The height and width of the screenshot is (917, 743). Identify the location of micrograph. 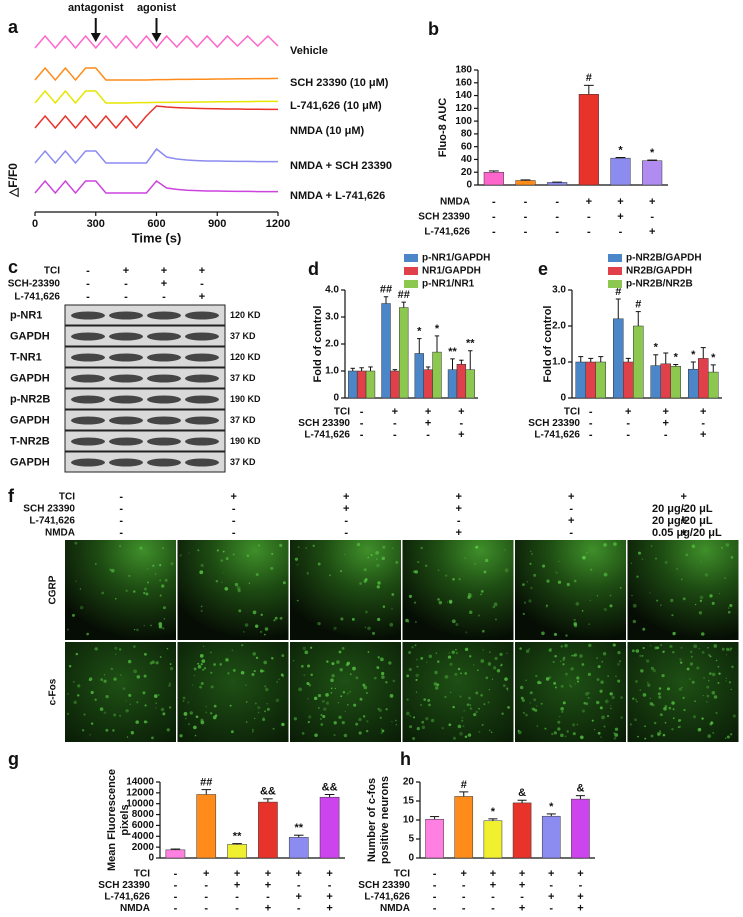
(233, 590).